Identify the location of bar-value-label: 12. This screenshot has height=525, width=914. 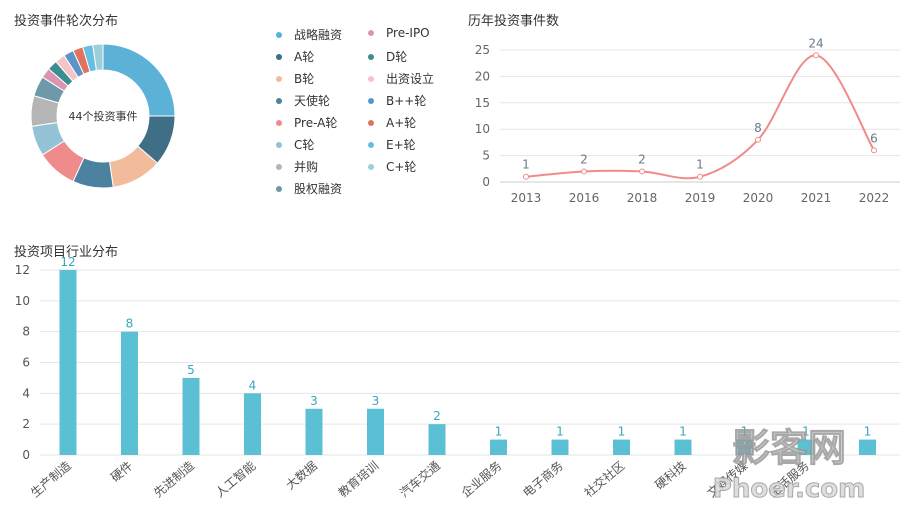
(67, 262).